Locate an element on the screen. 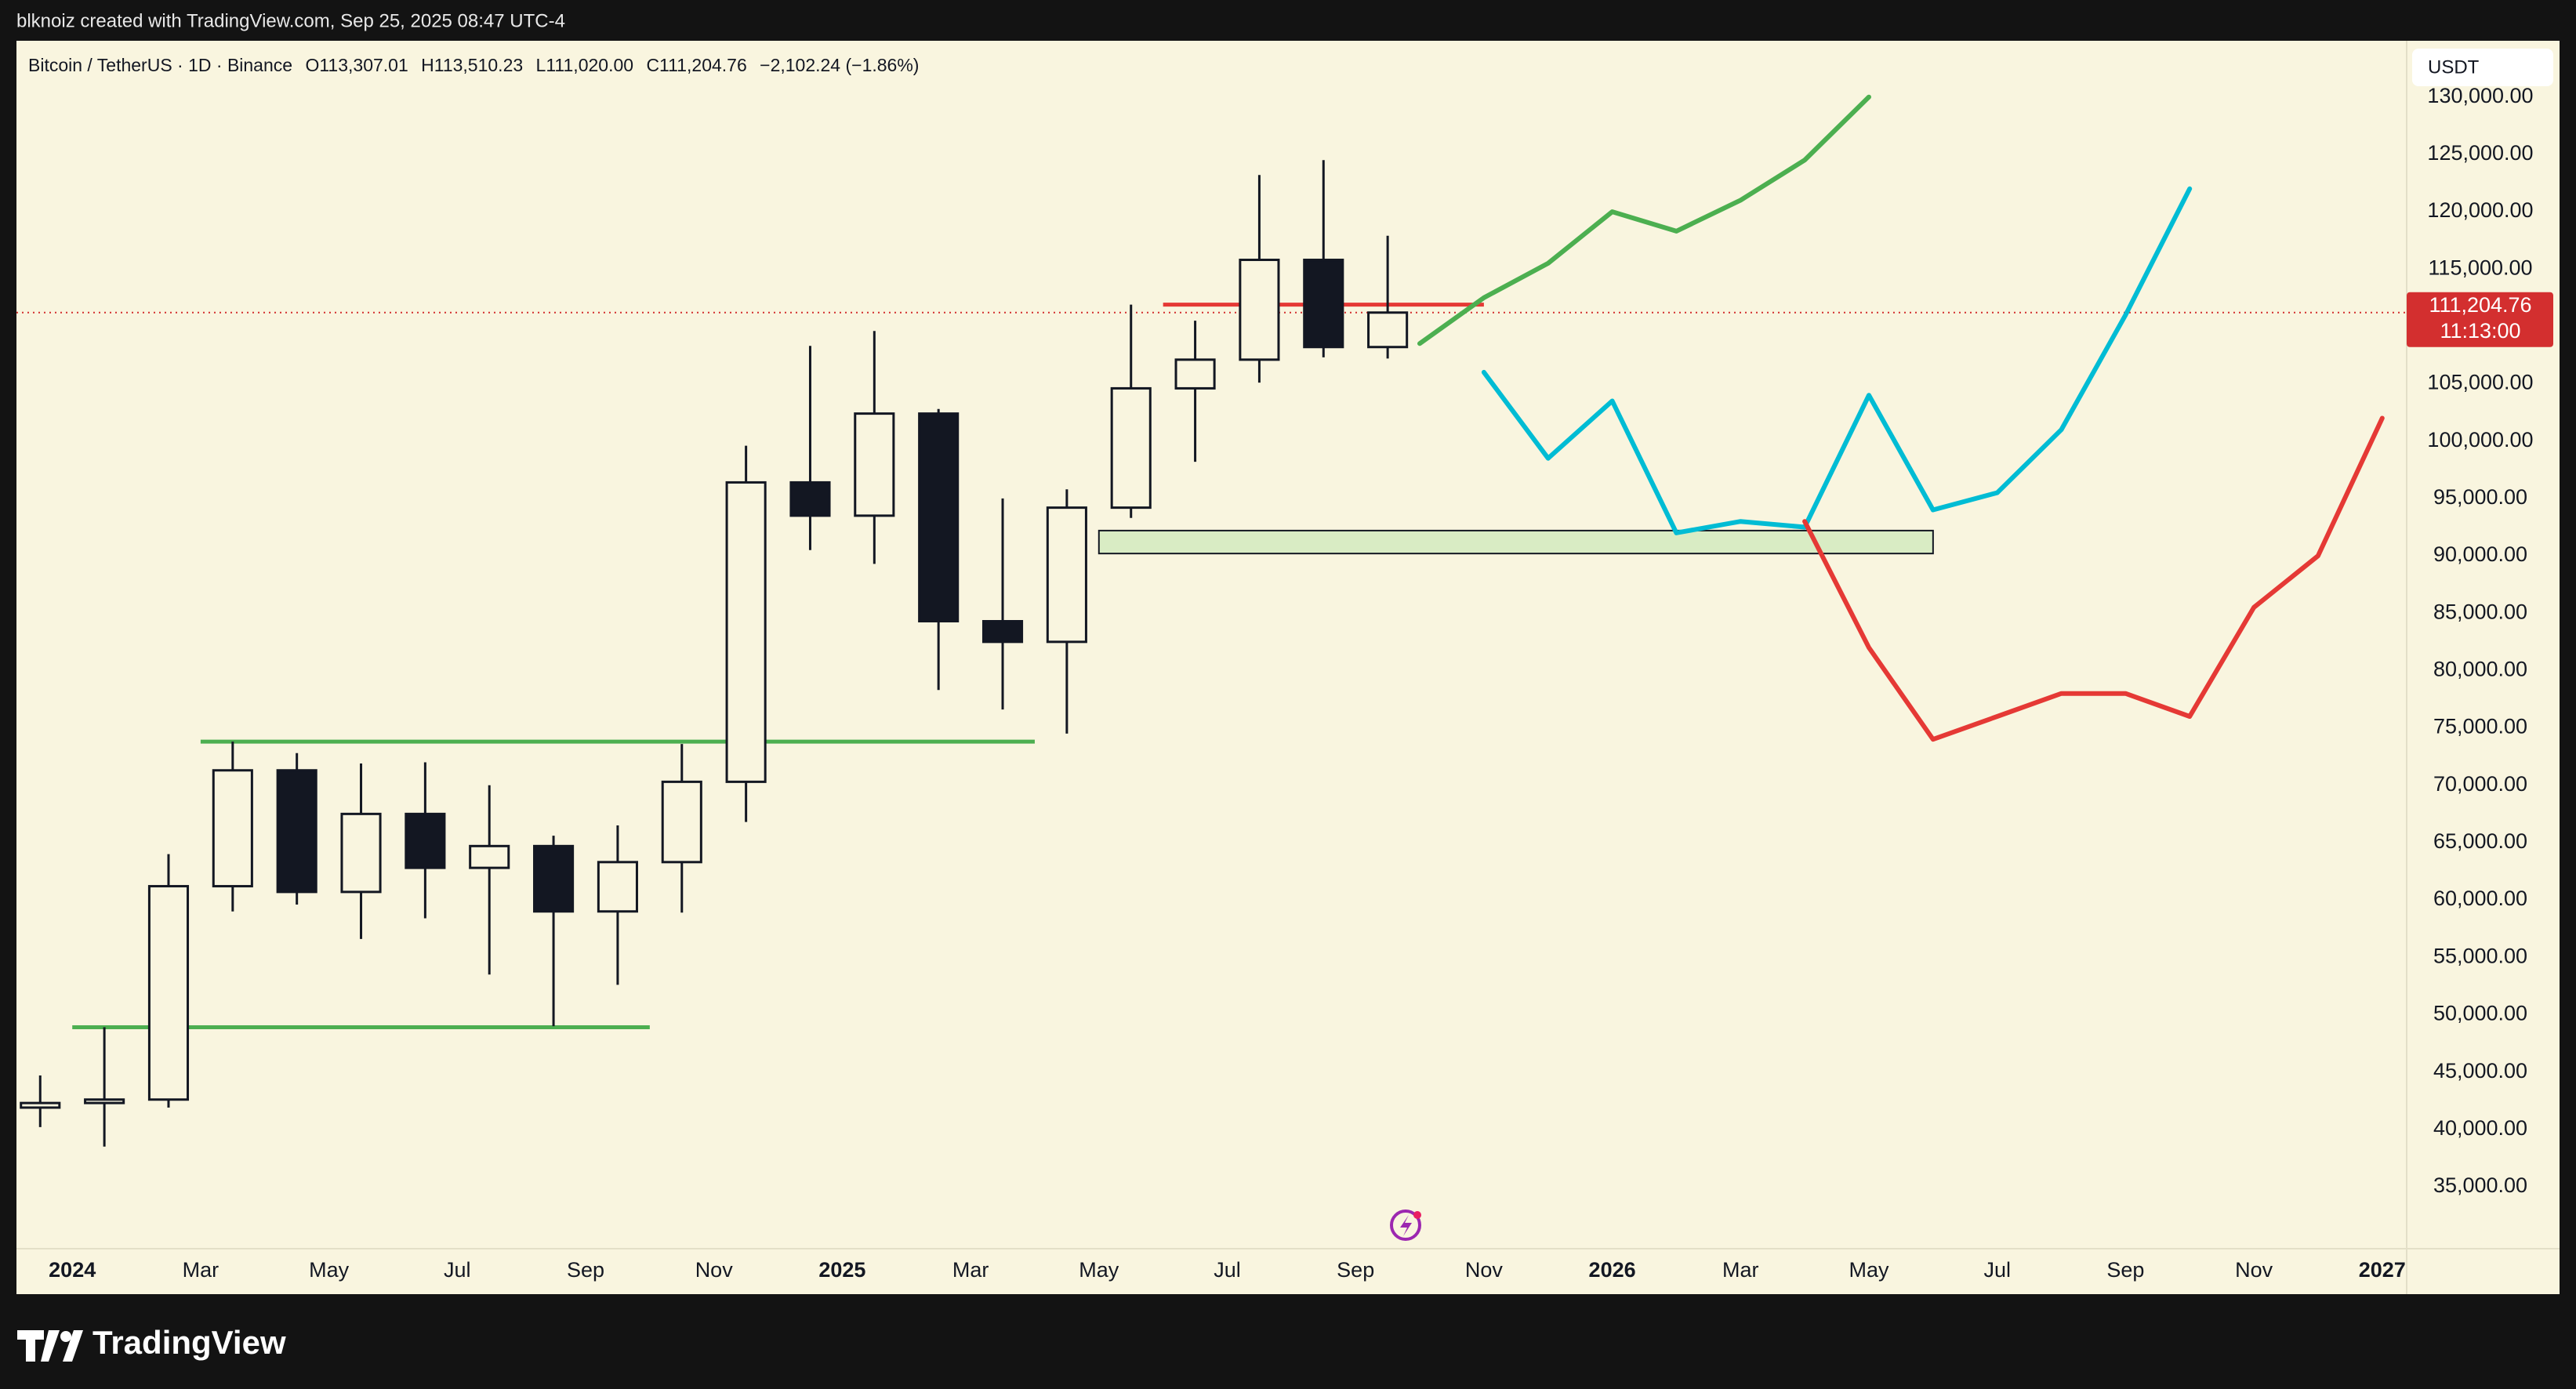  y-tick-label: 35,000.00 is located at coordinates (2480, 1185).